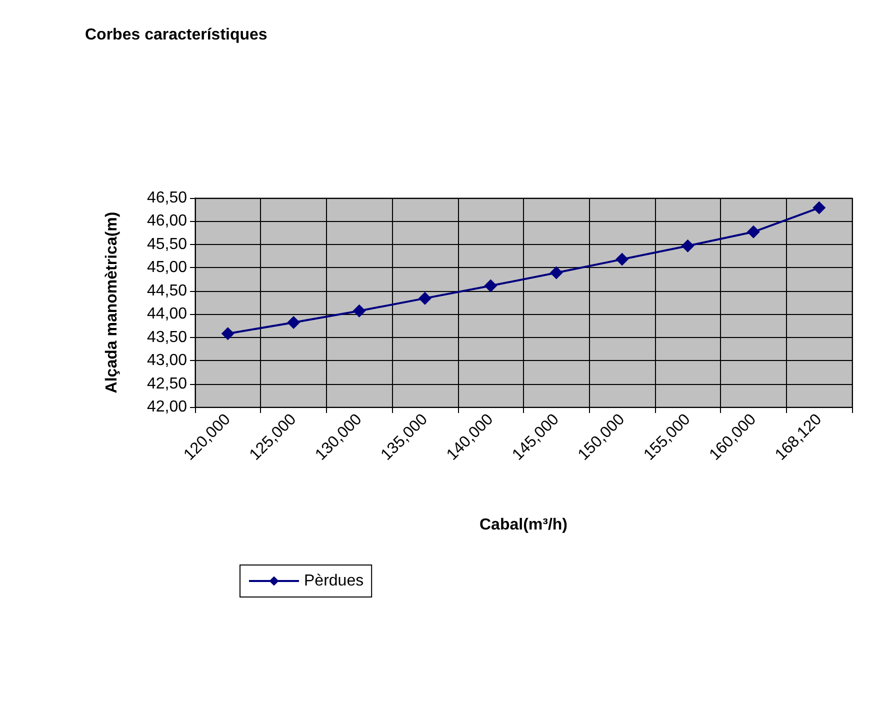 This screenshot has width=882, height=715. Describe the element at coordinates (167, 244) in the screenshot. I see `y-tick-label: 45,50` at that location.